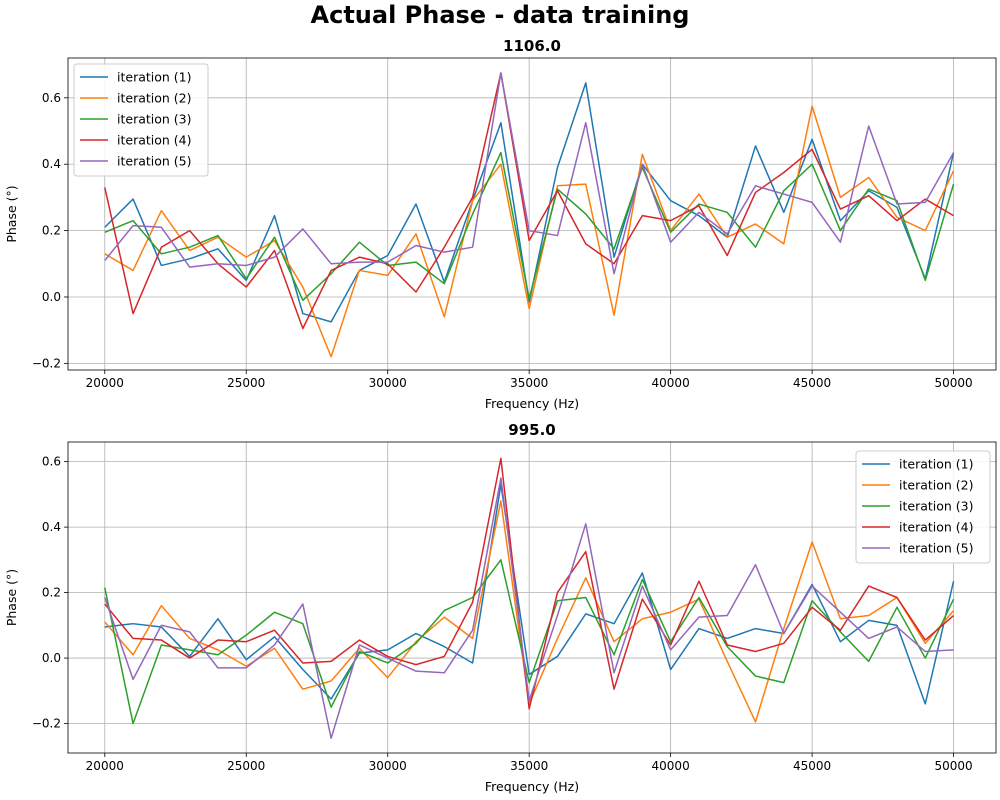  Describe the element at coordinates (531, 430) in the screenshot. I see `chart-title: 995.0` at that location.